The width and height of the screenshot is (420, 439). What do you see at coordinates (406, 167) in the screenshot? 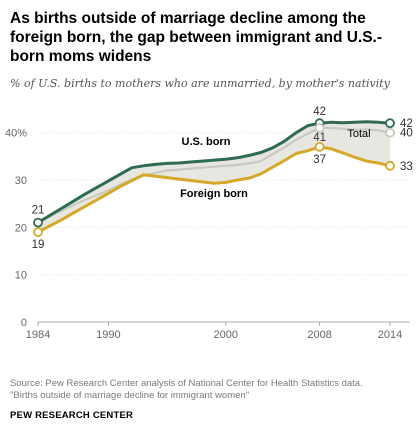
I see `data-label: 33` at bounding box center [406, 167].